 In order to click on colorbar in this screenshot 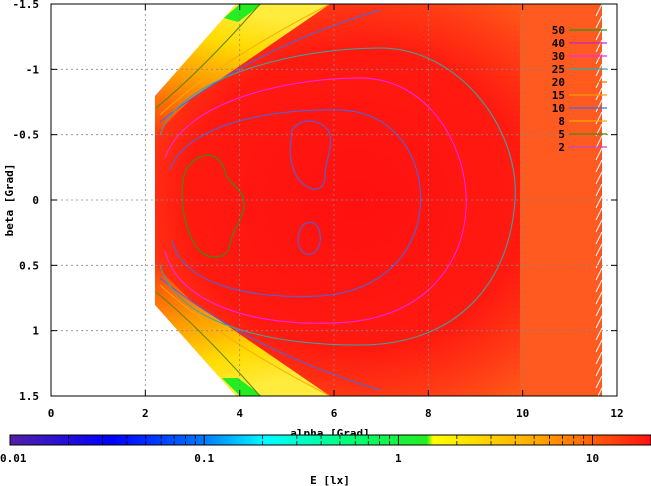, I will do `click(330, 440)`.